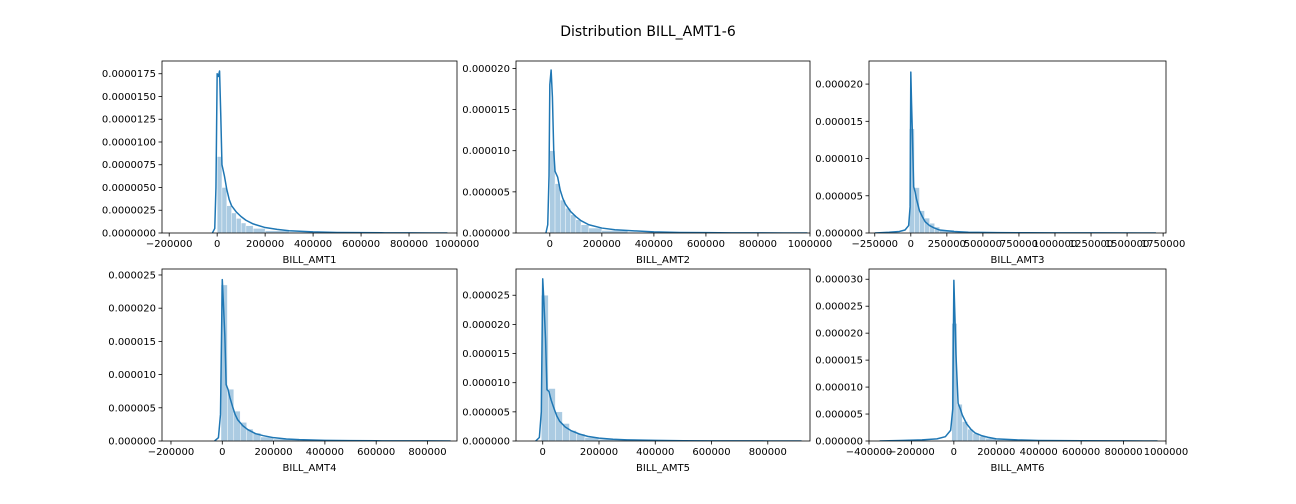  Describe the element at coordinates (663, 468) in the screenshot. I see `x-axis-label: BILL_AMT5` at that location.